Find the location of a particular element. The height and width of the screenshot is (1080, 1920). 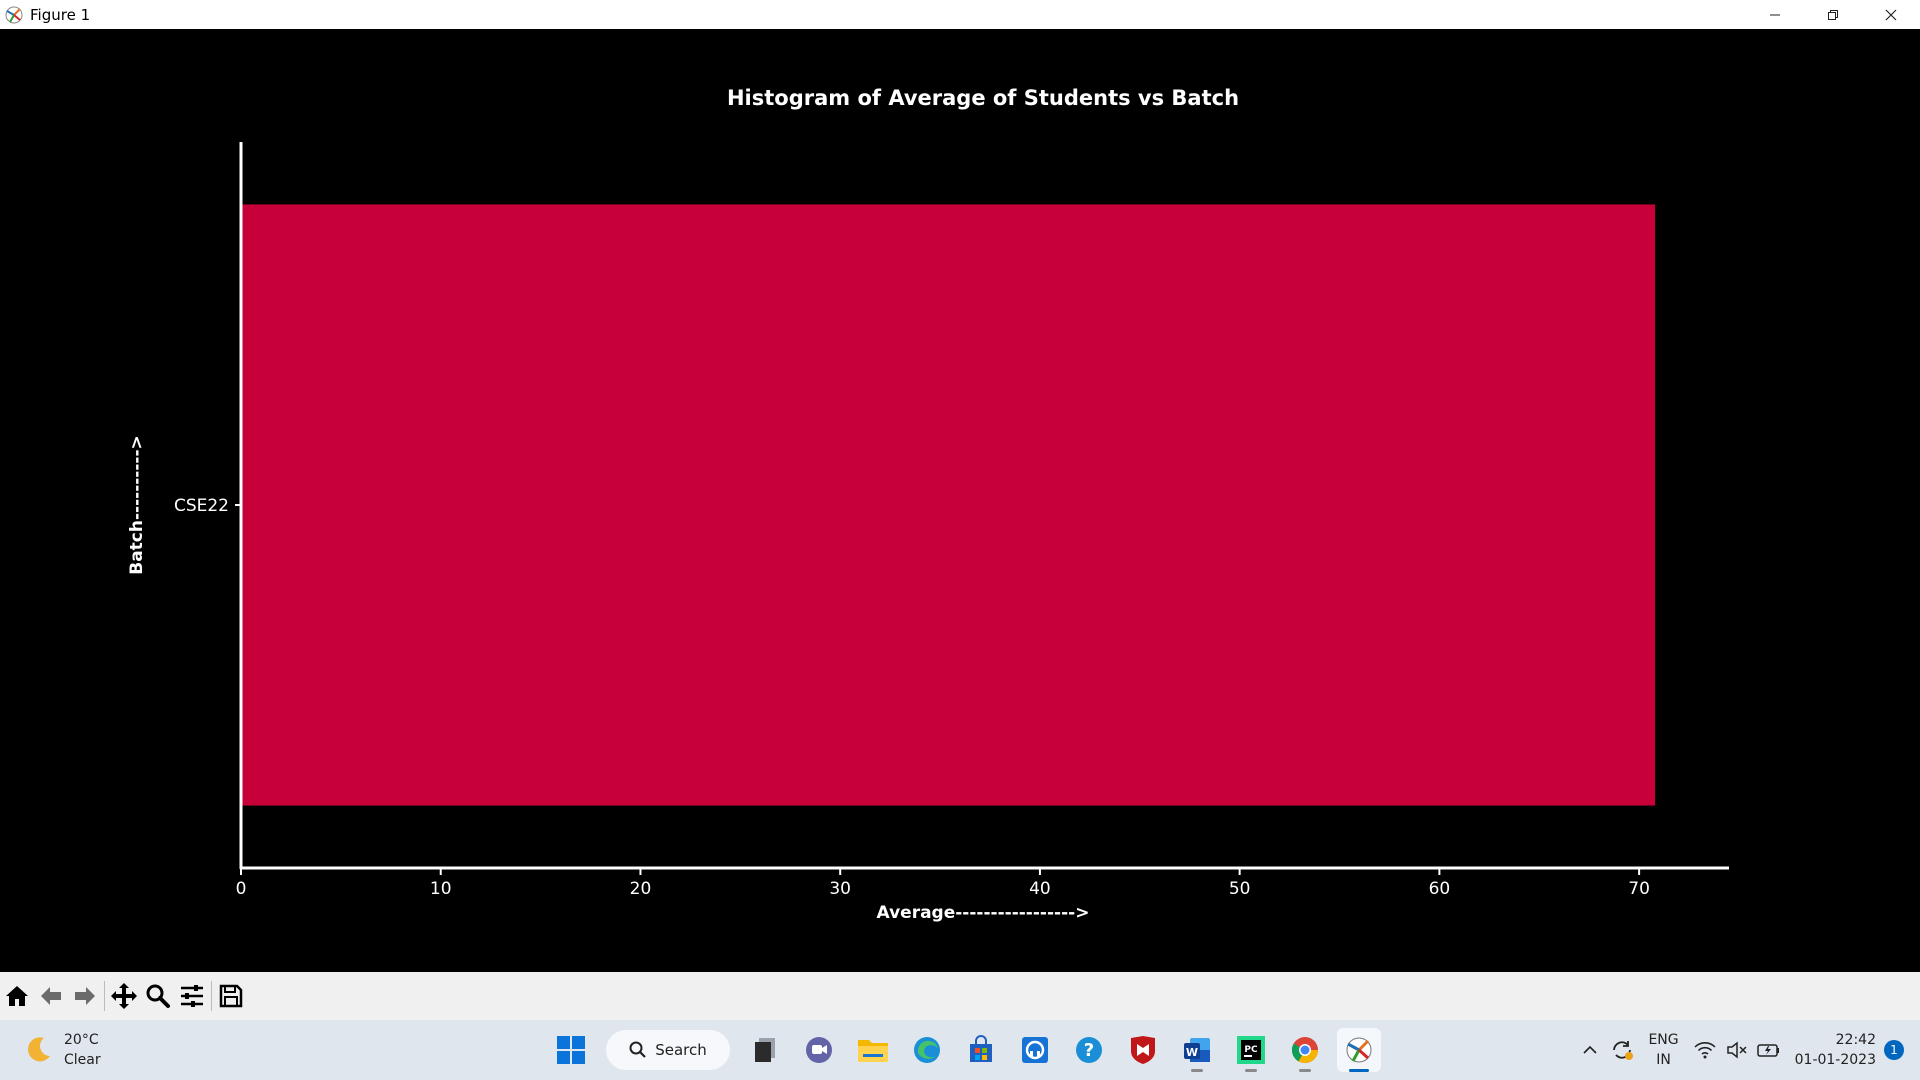

restore-icon is located at coordinates (1833, 14).